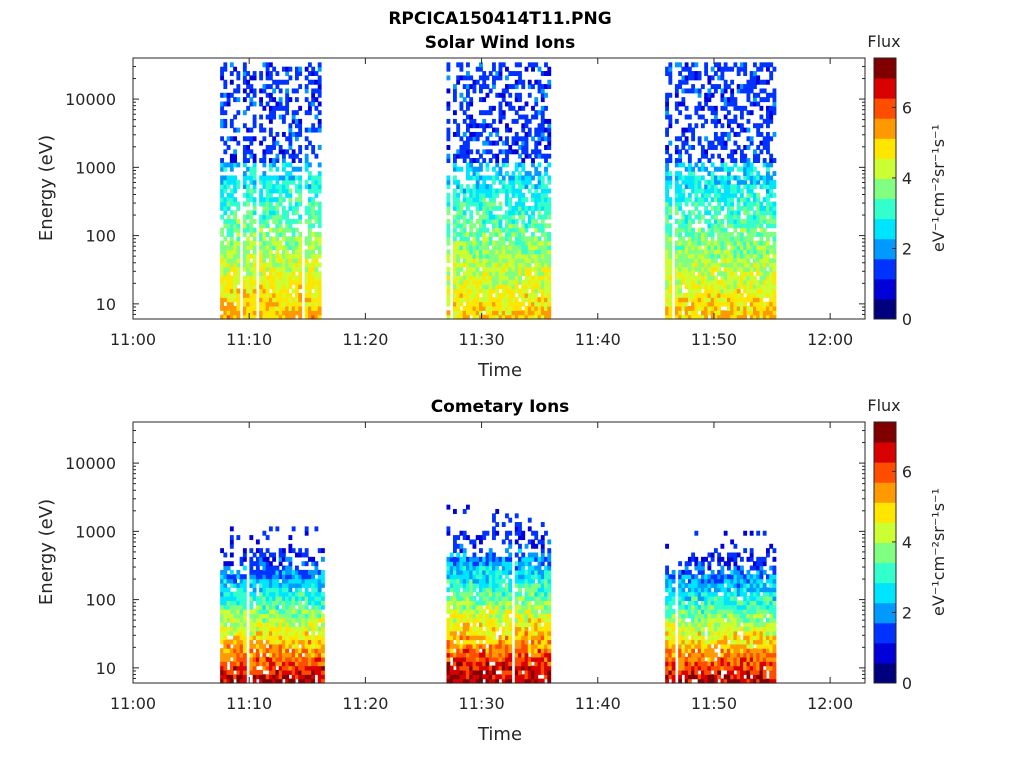  I want to click on x-tick-label: 11:40, so click(598, 339).